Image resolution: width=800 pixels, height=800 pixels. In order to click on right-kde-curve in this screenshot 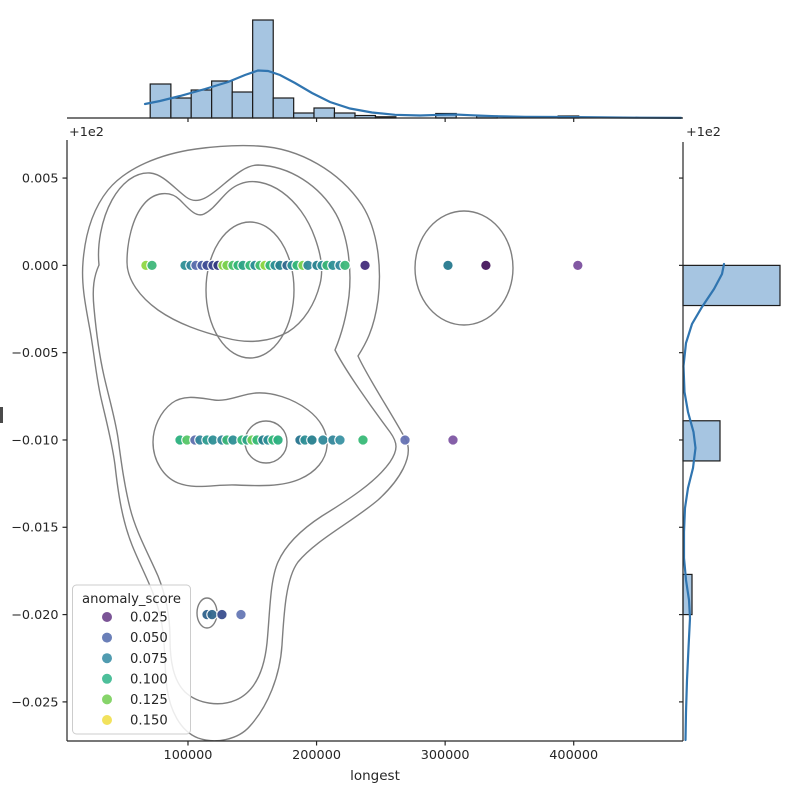, I will do `click(704, 502)`.